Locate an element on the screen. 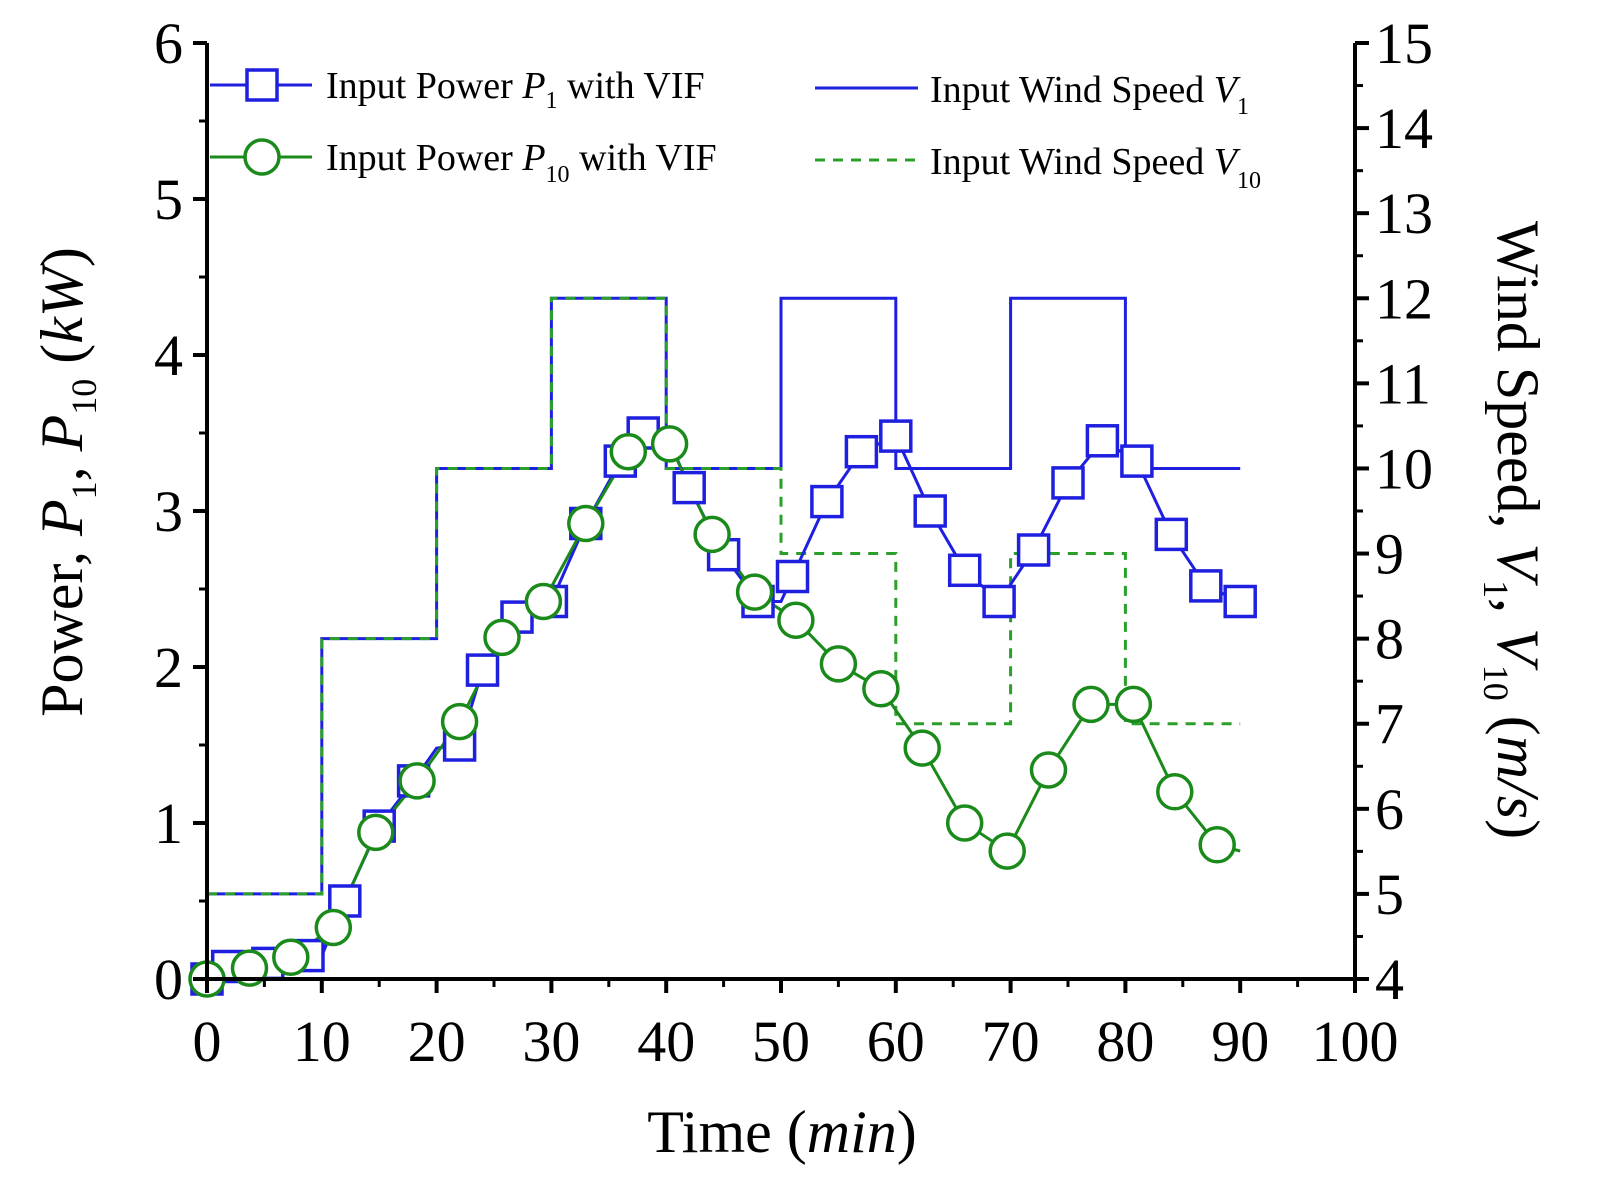 This screenshot has width=1599, height=1199. legend-v1-label: Input Wind Speed V1 is located at coordinates (1089, 94).